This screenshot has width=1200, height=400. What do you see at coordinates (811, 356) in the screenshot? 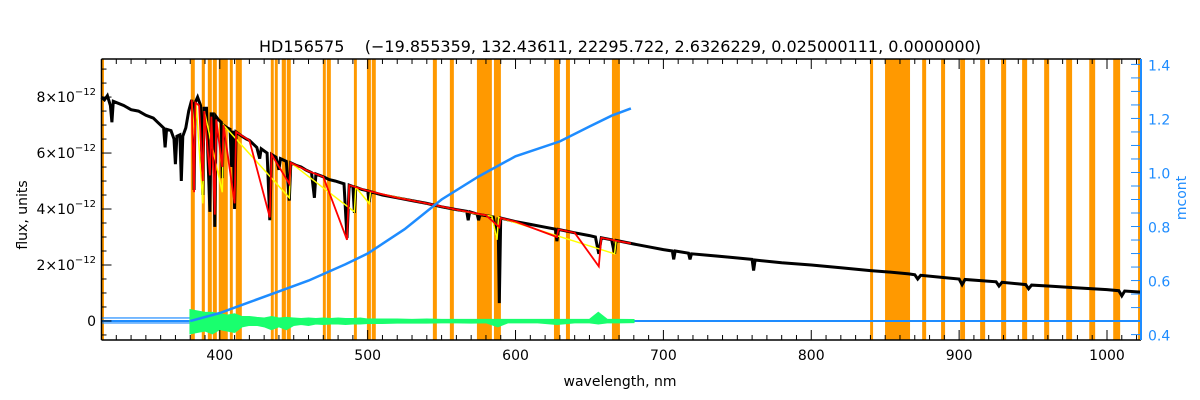
I see `x-tick-label: 800` at bounding box center [811, 356].